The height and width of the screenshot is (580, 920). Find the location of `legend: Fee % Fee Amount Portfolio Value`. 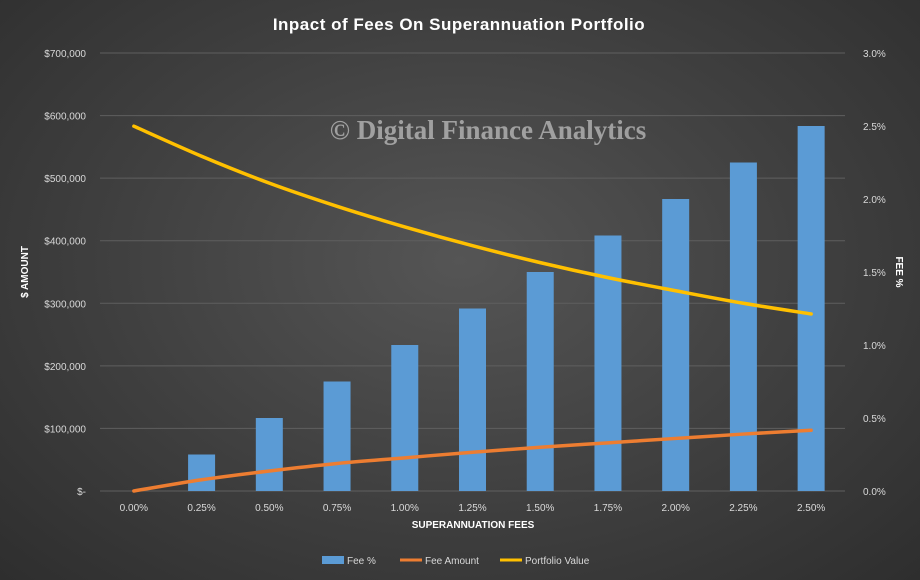

legend: Fee % Fee Amount Portfolio Value is located at coordinates (456, 561).